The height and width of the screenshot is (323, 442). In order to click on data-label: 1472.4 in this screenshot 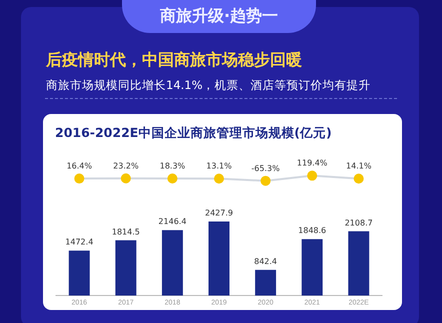, I will do `click(79, 242)`.